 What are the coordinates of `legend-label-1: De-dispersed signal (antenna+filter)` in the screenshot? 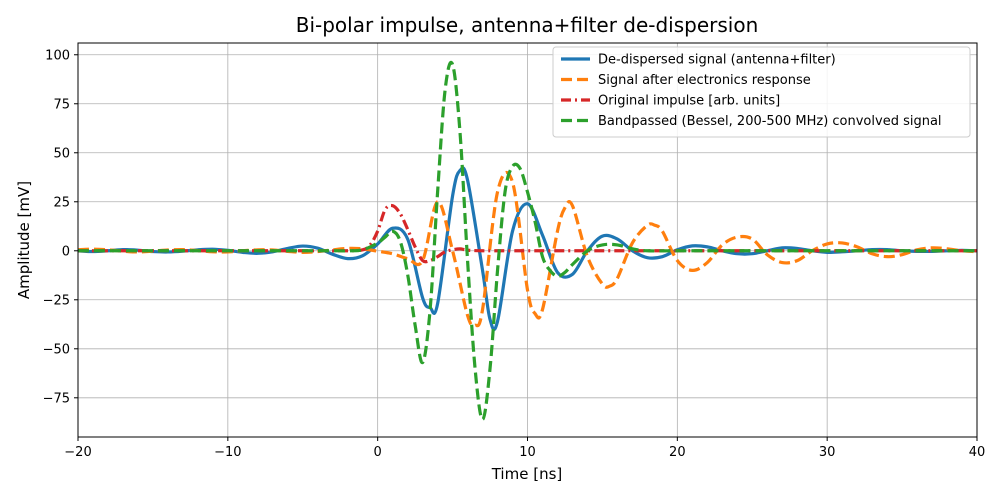 It's located at (717, 60).